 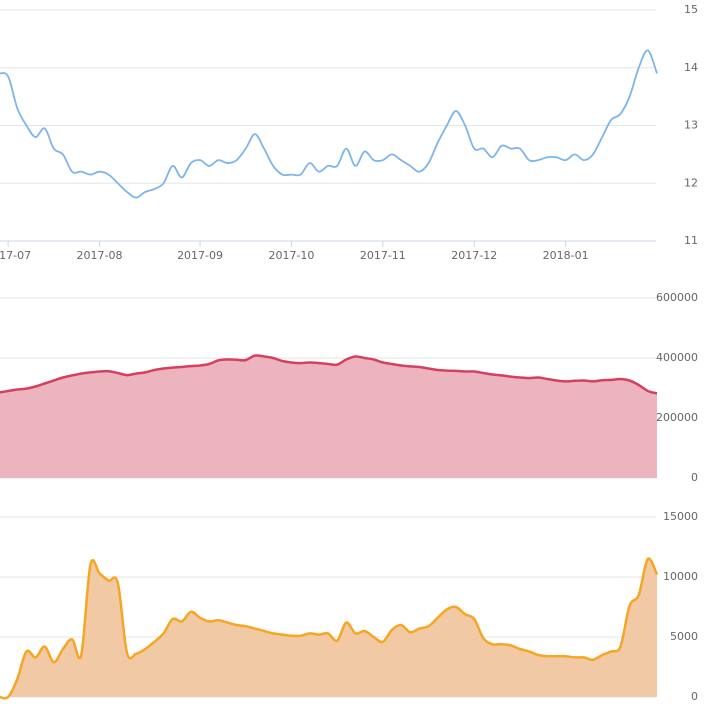 I want to click on x-tick-label: 2017-12, so click(x=474, y=255).